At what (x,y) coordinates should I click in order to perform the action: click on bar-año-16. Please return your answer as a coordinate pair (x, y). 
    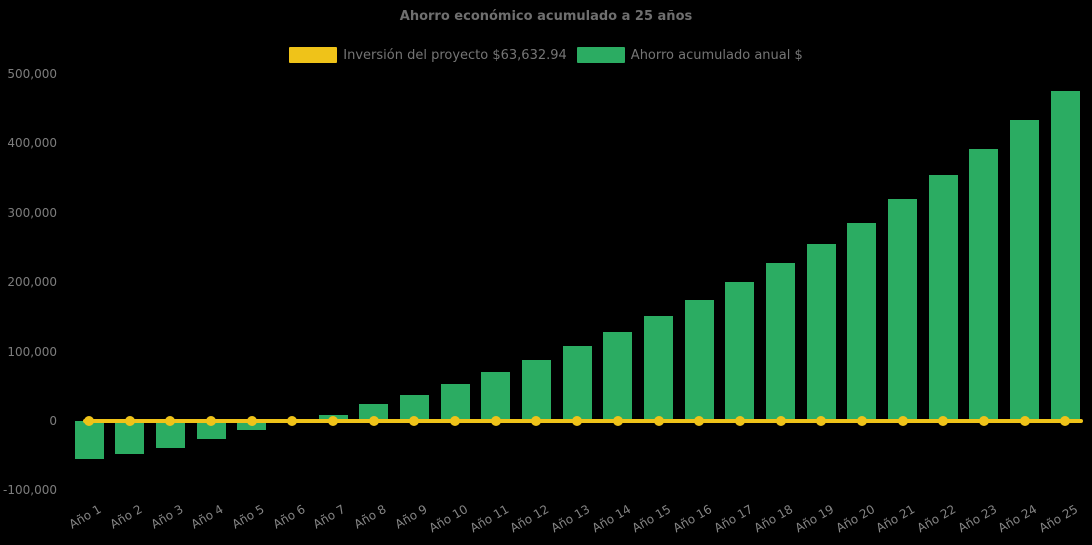
    Looking at the image, I should click on (699, 360).